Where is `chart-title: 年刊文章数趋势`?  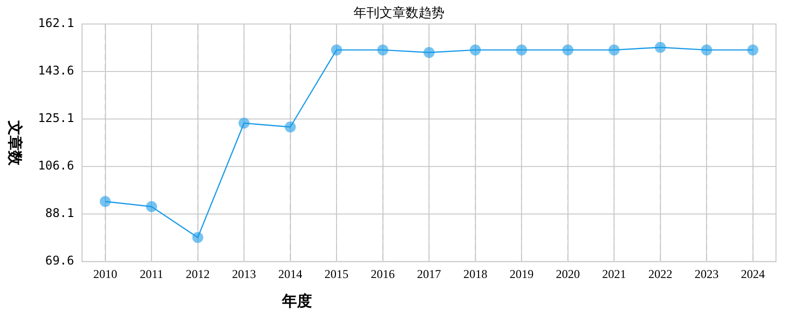
chart-title: 年刊文章数趋势 is located at coordinates (399, 12).